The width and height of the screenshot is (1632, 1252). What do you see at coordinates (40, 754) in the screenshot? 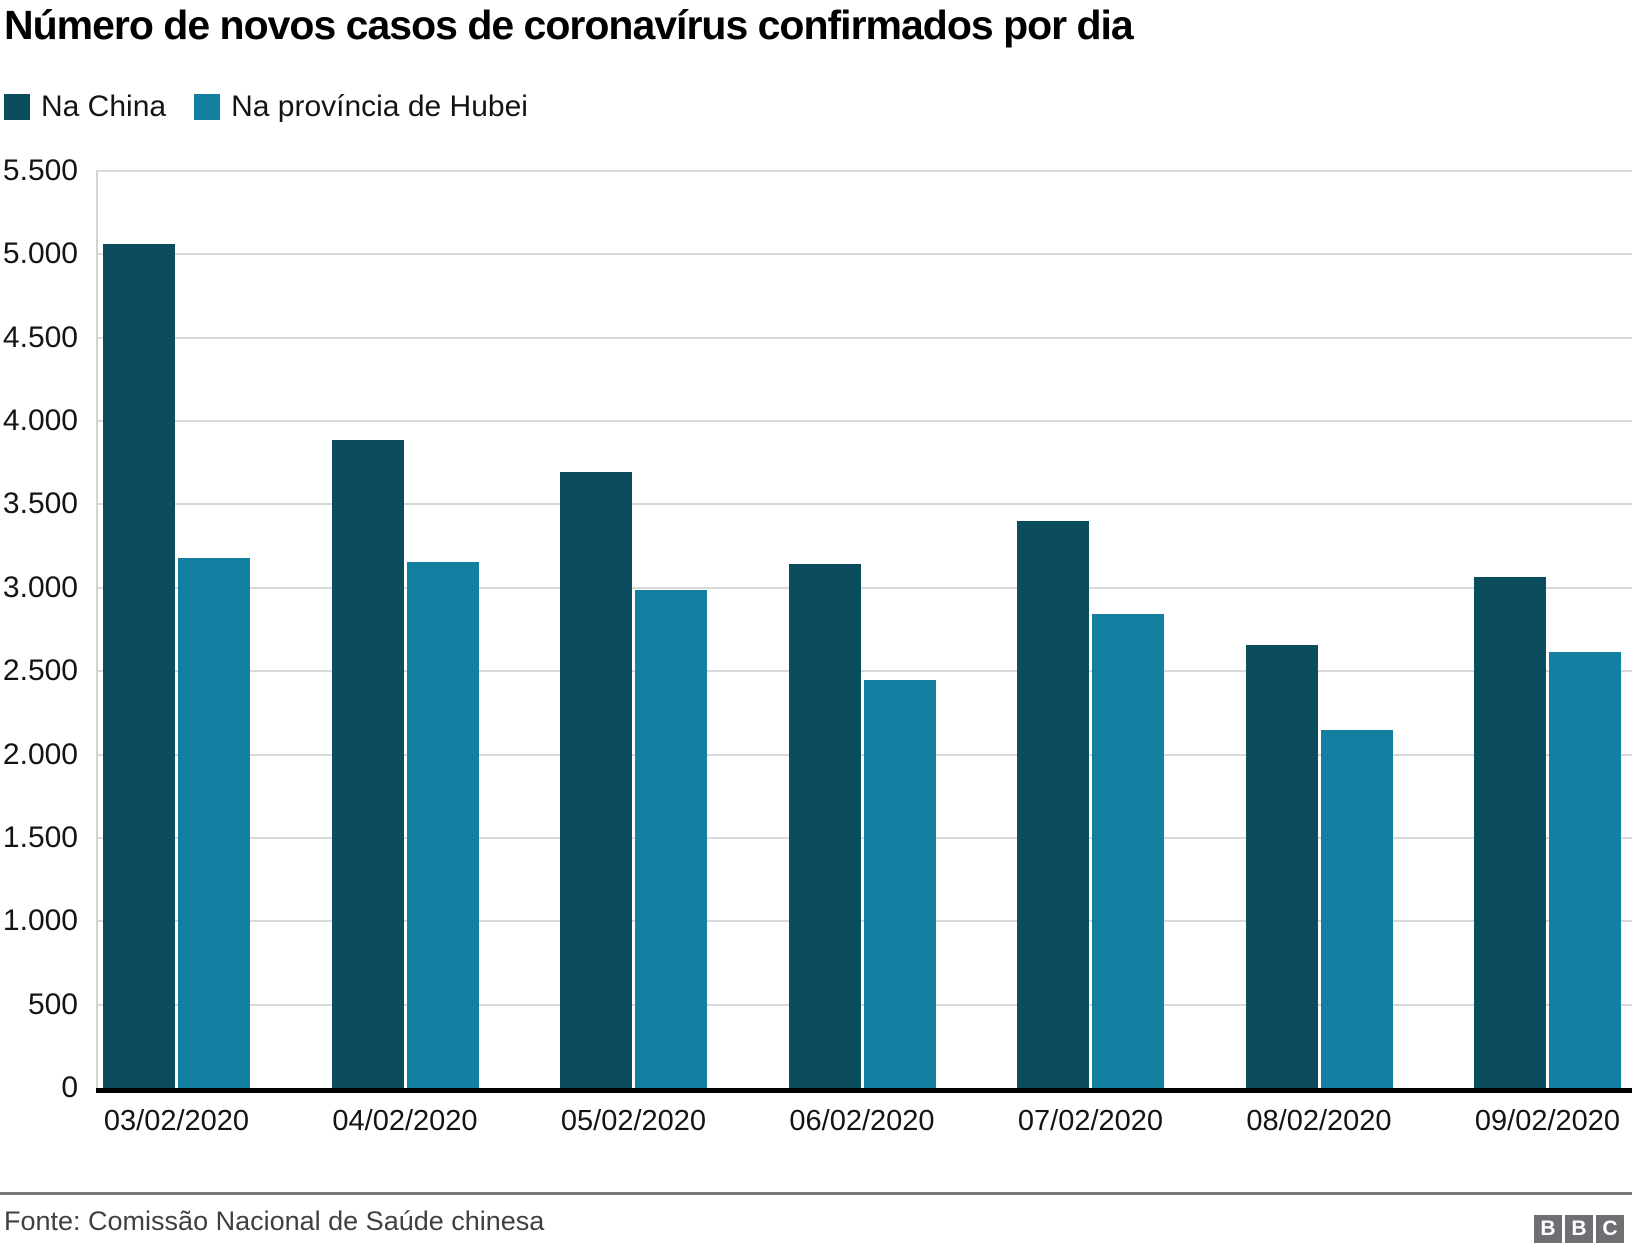
I see `y-axis-tick-label: 2.000` at bounding box center [40, 754].